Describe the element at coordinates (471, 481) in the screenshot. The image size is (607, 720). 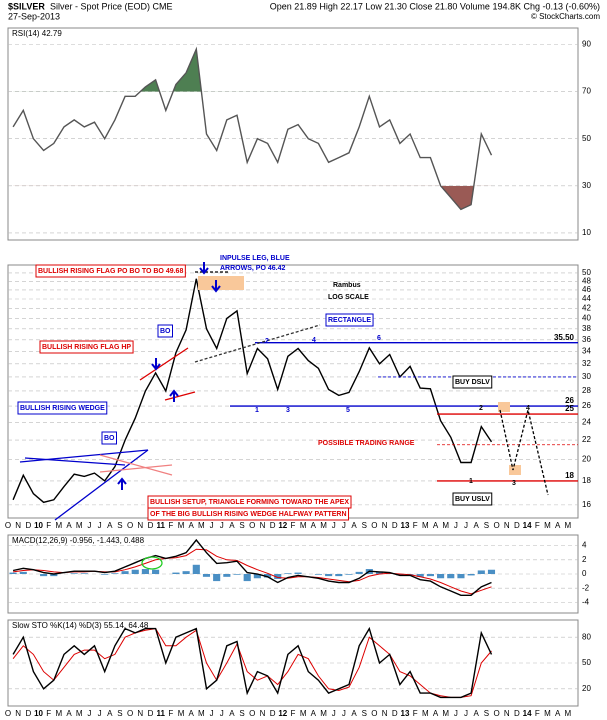
I see `annotation: 1` at that location.